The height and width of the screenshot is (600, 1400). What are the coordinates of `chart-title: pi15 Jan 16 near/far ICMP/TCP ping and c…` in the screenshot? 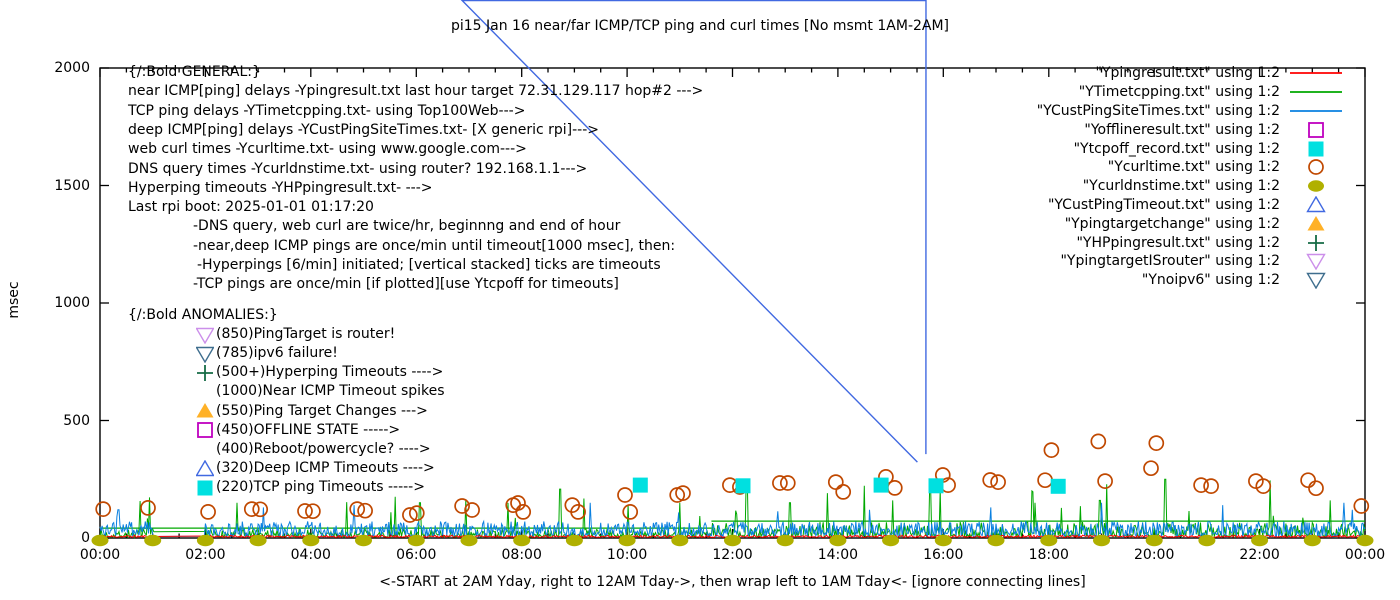 It's located at (700, 26).